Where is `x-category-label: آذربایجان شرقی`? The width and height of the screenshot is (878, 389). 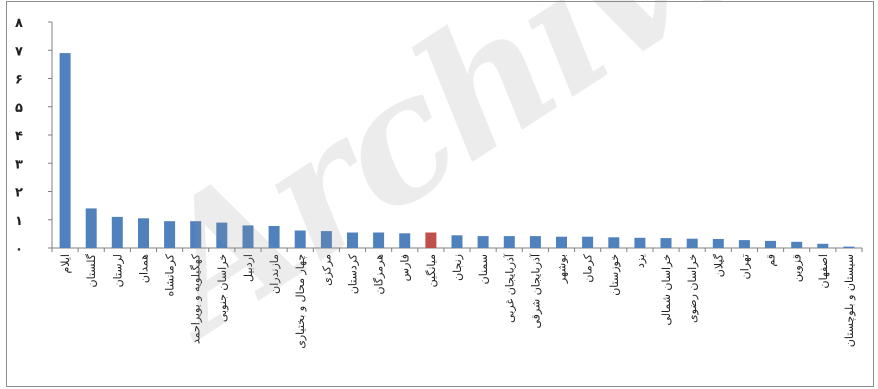 x-category-label: آذربایجان شرقی is located at coordinates (535, 290).